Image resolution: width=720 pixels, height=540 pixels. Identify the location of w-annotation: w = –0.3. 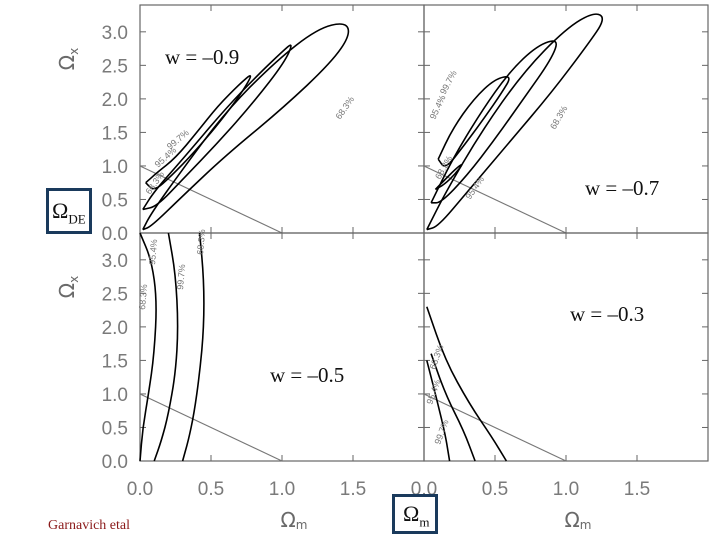
(607, 314).